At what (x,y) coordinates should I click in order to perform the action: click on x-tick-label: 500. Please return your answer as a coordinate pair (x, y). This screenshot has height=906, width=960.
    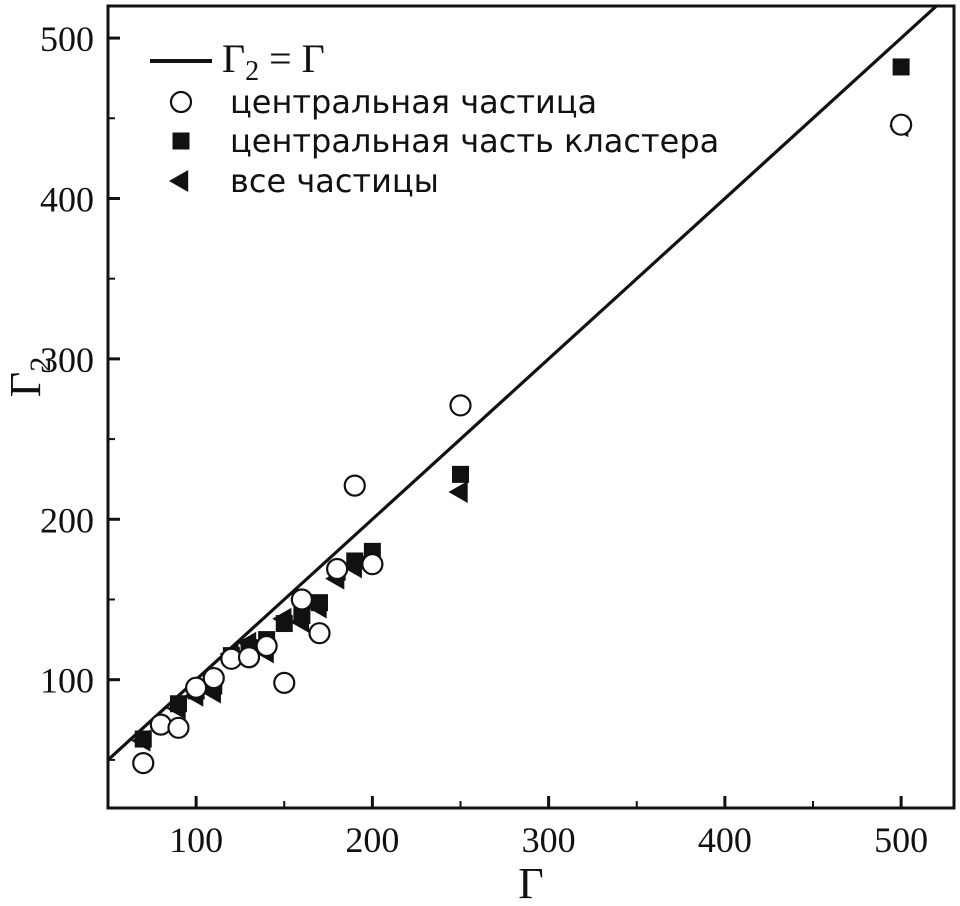
    Looking at the image, I should click on (901, 840).